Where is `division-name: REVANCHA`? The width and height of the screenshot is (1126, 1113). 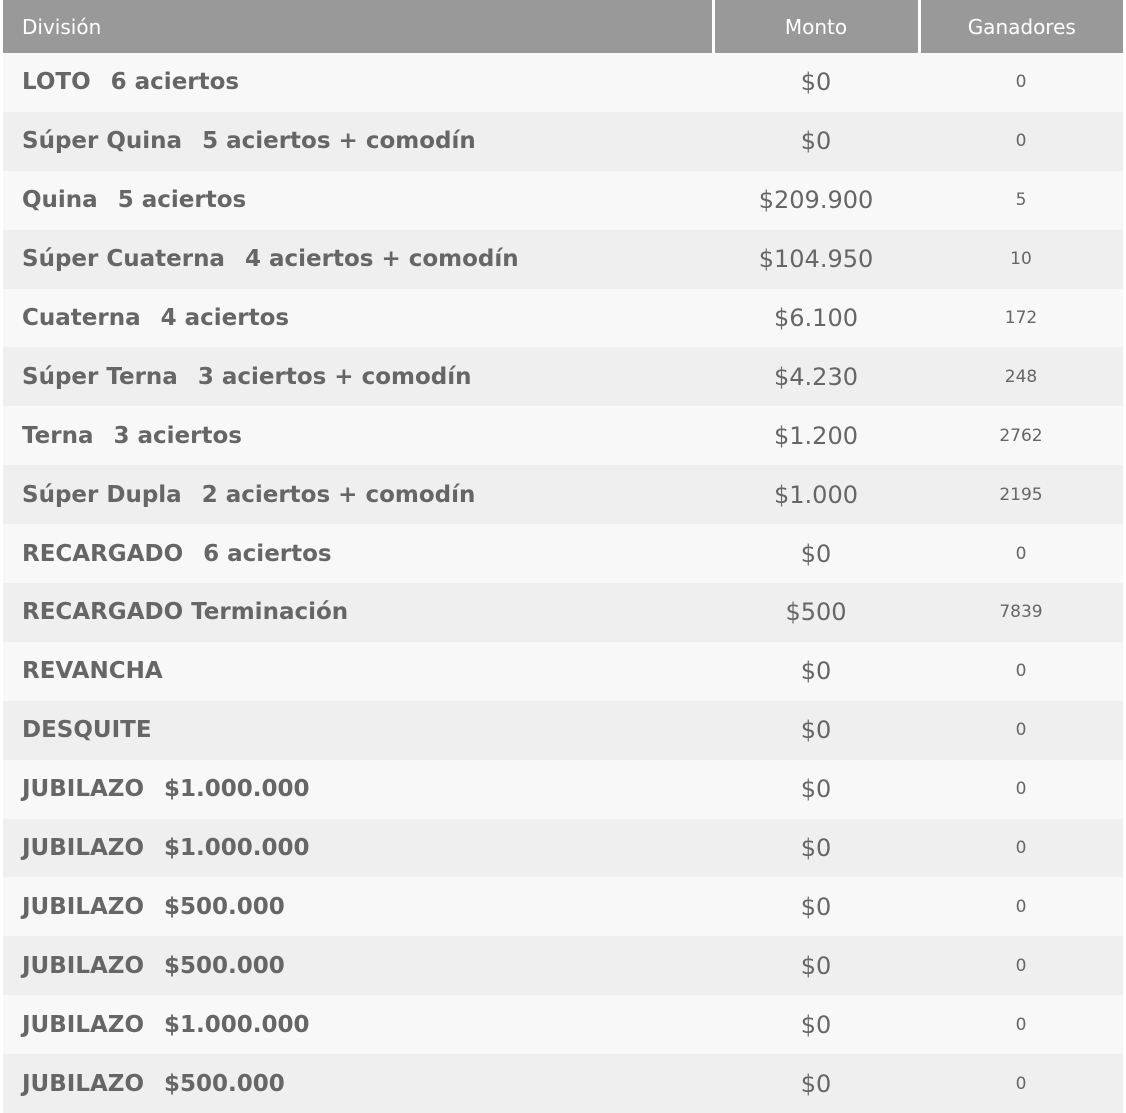
division-name: REVANCHA is located at coordinates (92, 671).